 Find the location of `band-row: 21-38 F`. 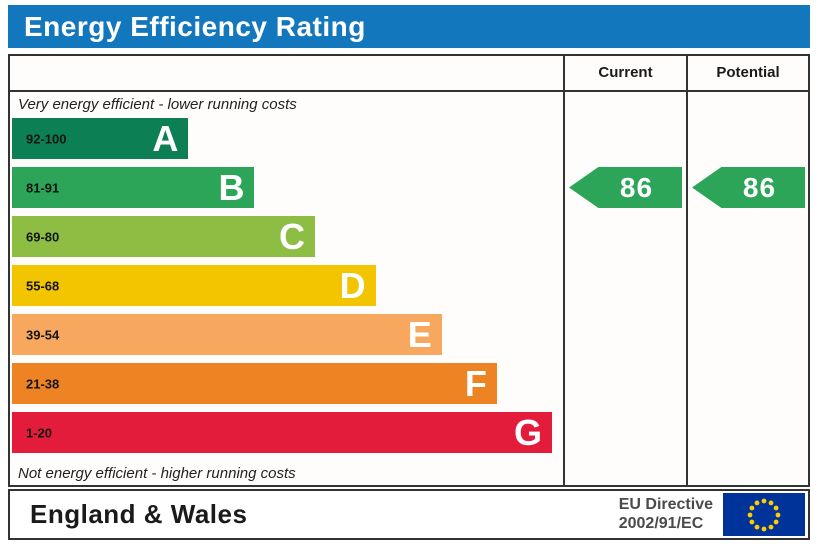

band-row: 21-38 F is located at coordinates (287, 387).